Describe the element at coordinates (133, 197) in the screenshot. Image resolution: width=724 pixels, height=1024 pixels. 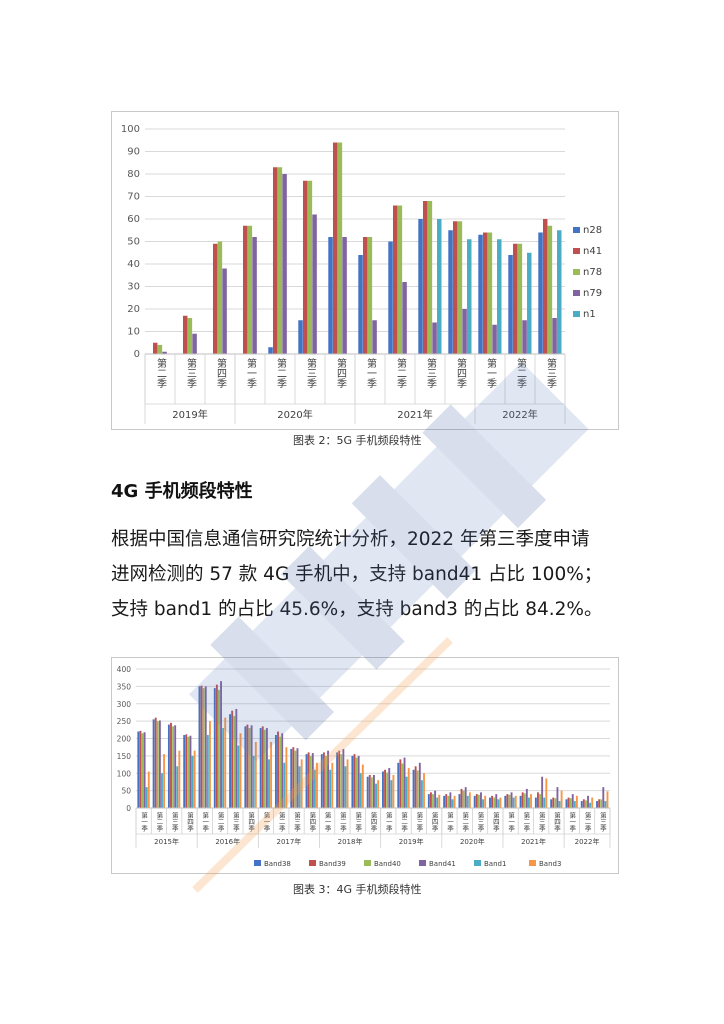
I see `y-tick-label: 70` at that location.